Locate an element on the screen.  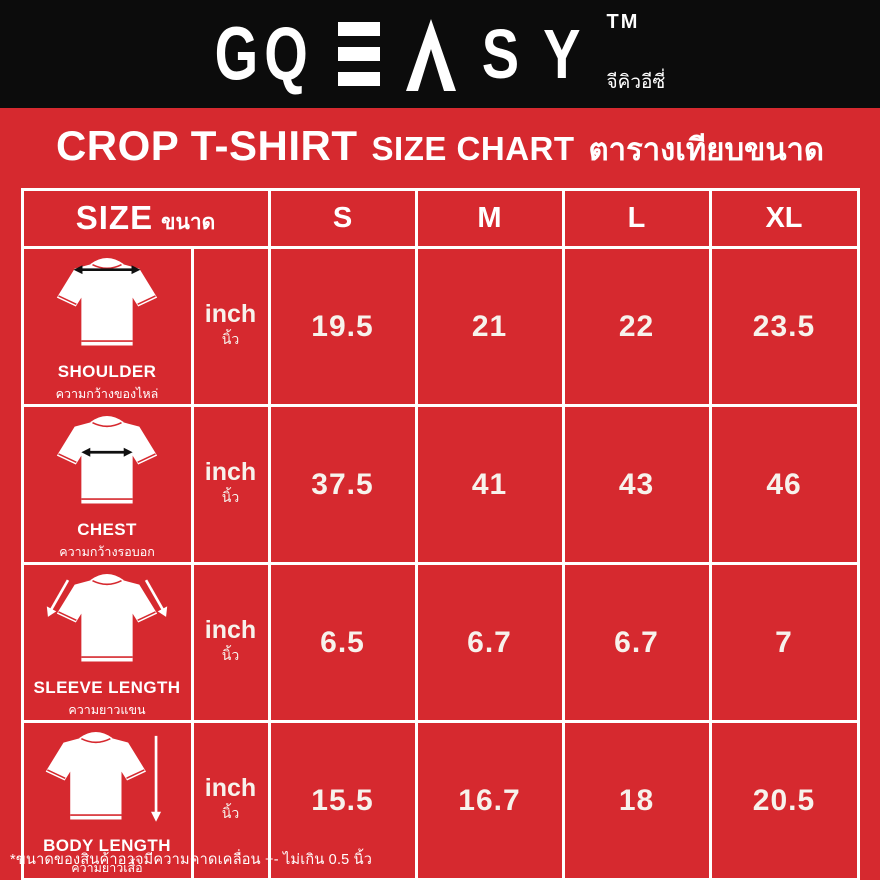
tshirt-chest-arrow-icon is located at coordinates (107, 464).